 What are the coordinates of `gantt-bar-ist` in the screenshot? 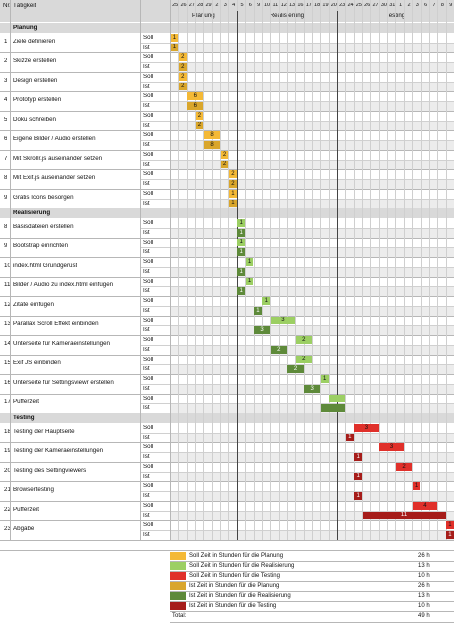 It's located at (333, 408).